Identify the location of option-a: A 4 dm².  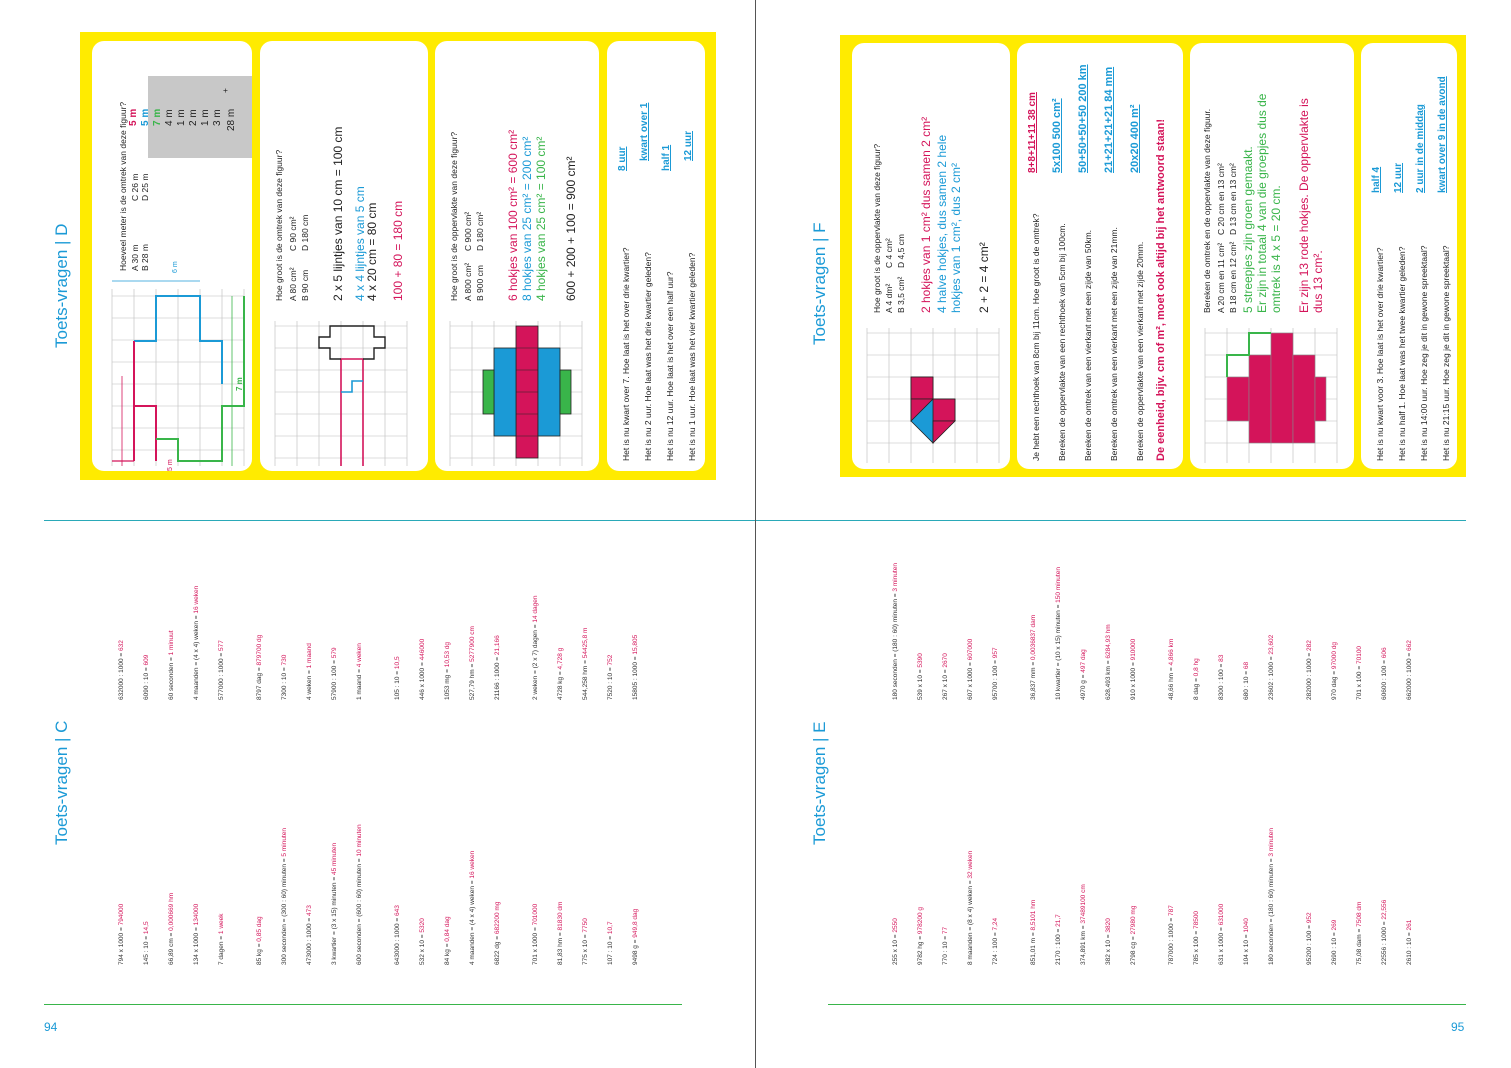
(889, 298).